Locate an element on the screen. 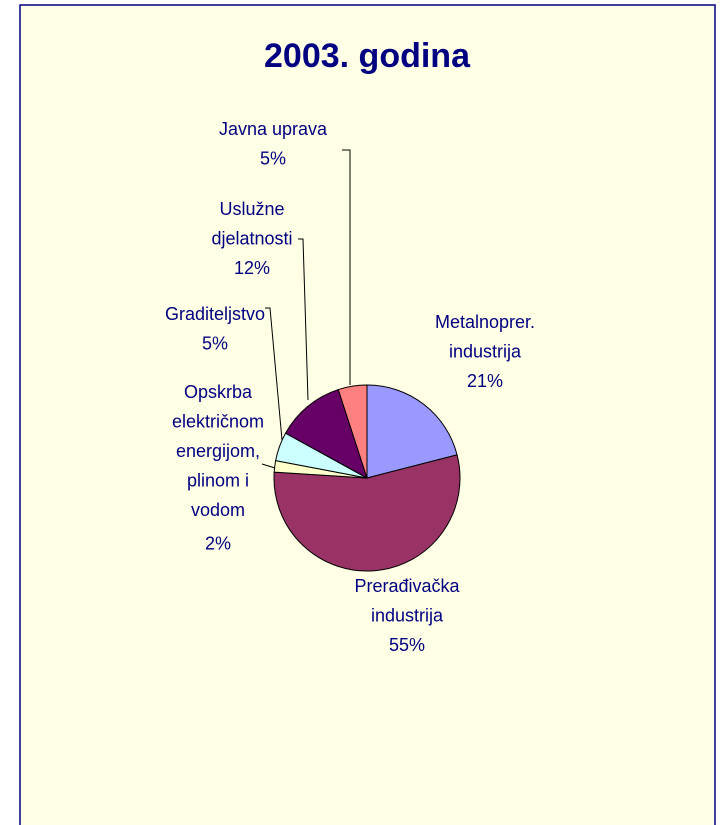  category-label: Graditeljstvo is located at coordinates (215, 314).